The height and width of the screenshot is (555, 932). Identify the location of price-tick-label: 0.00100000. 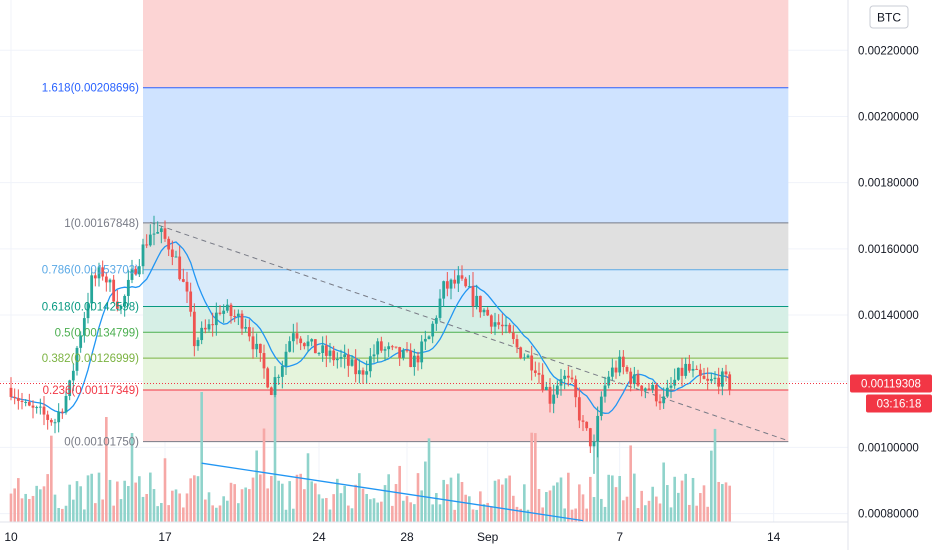
(888, 448).